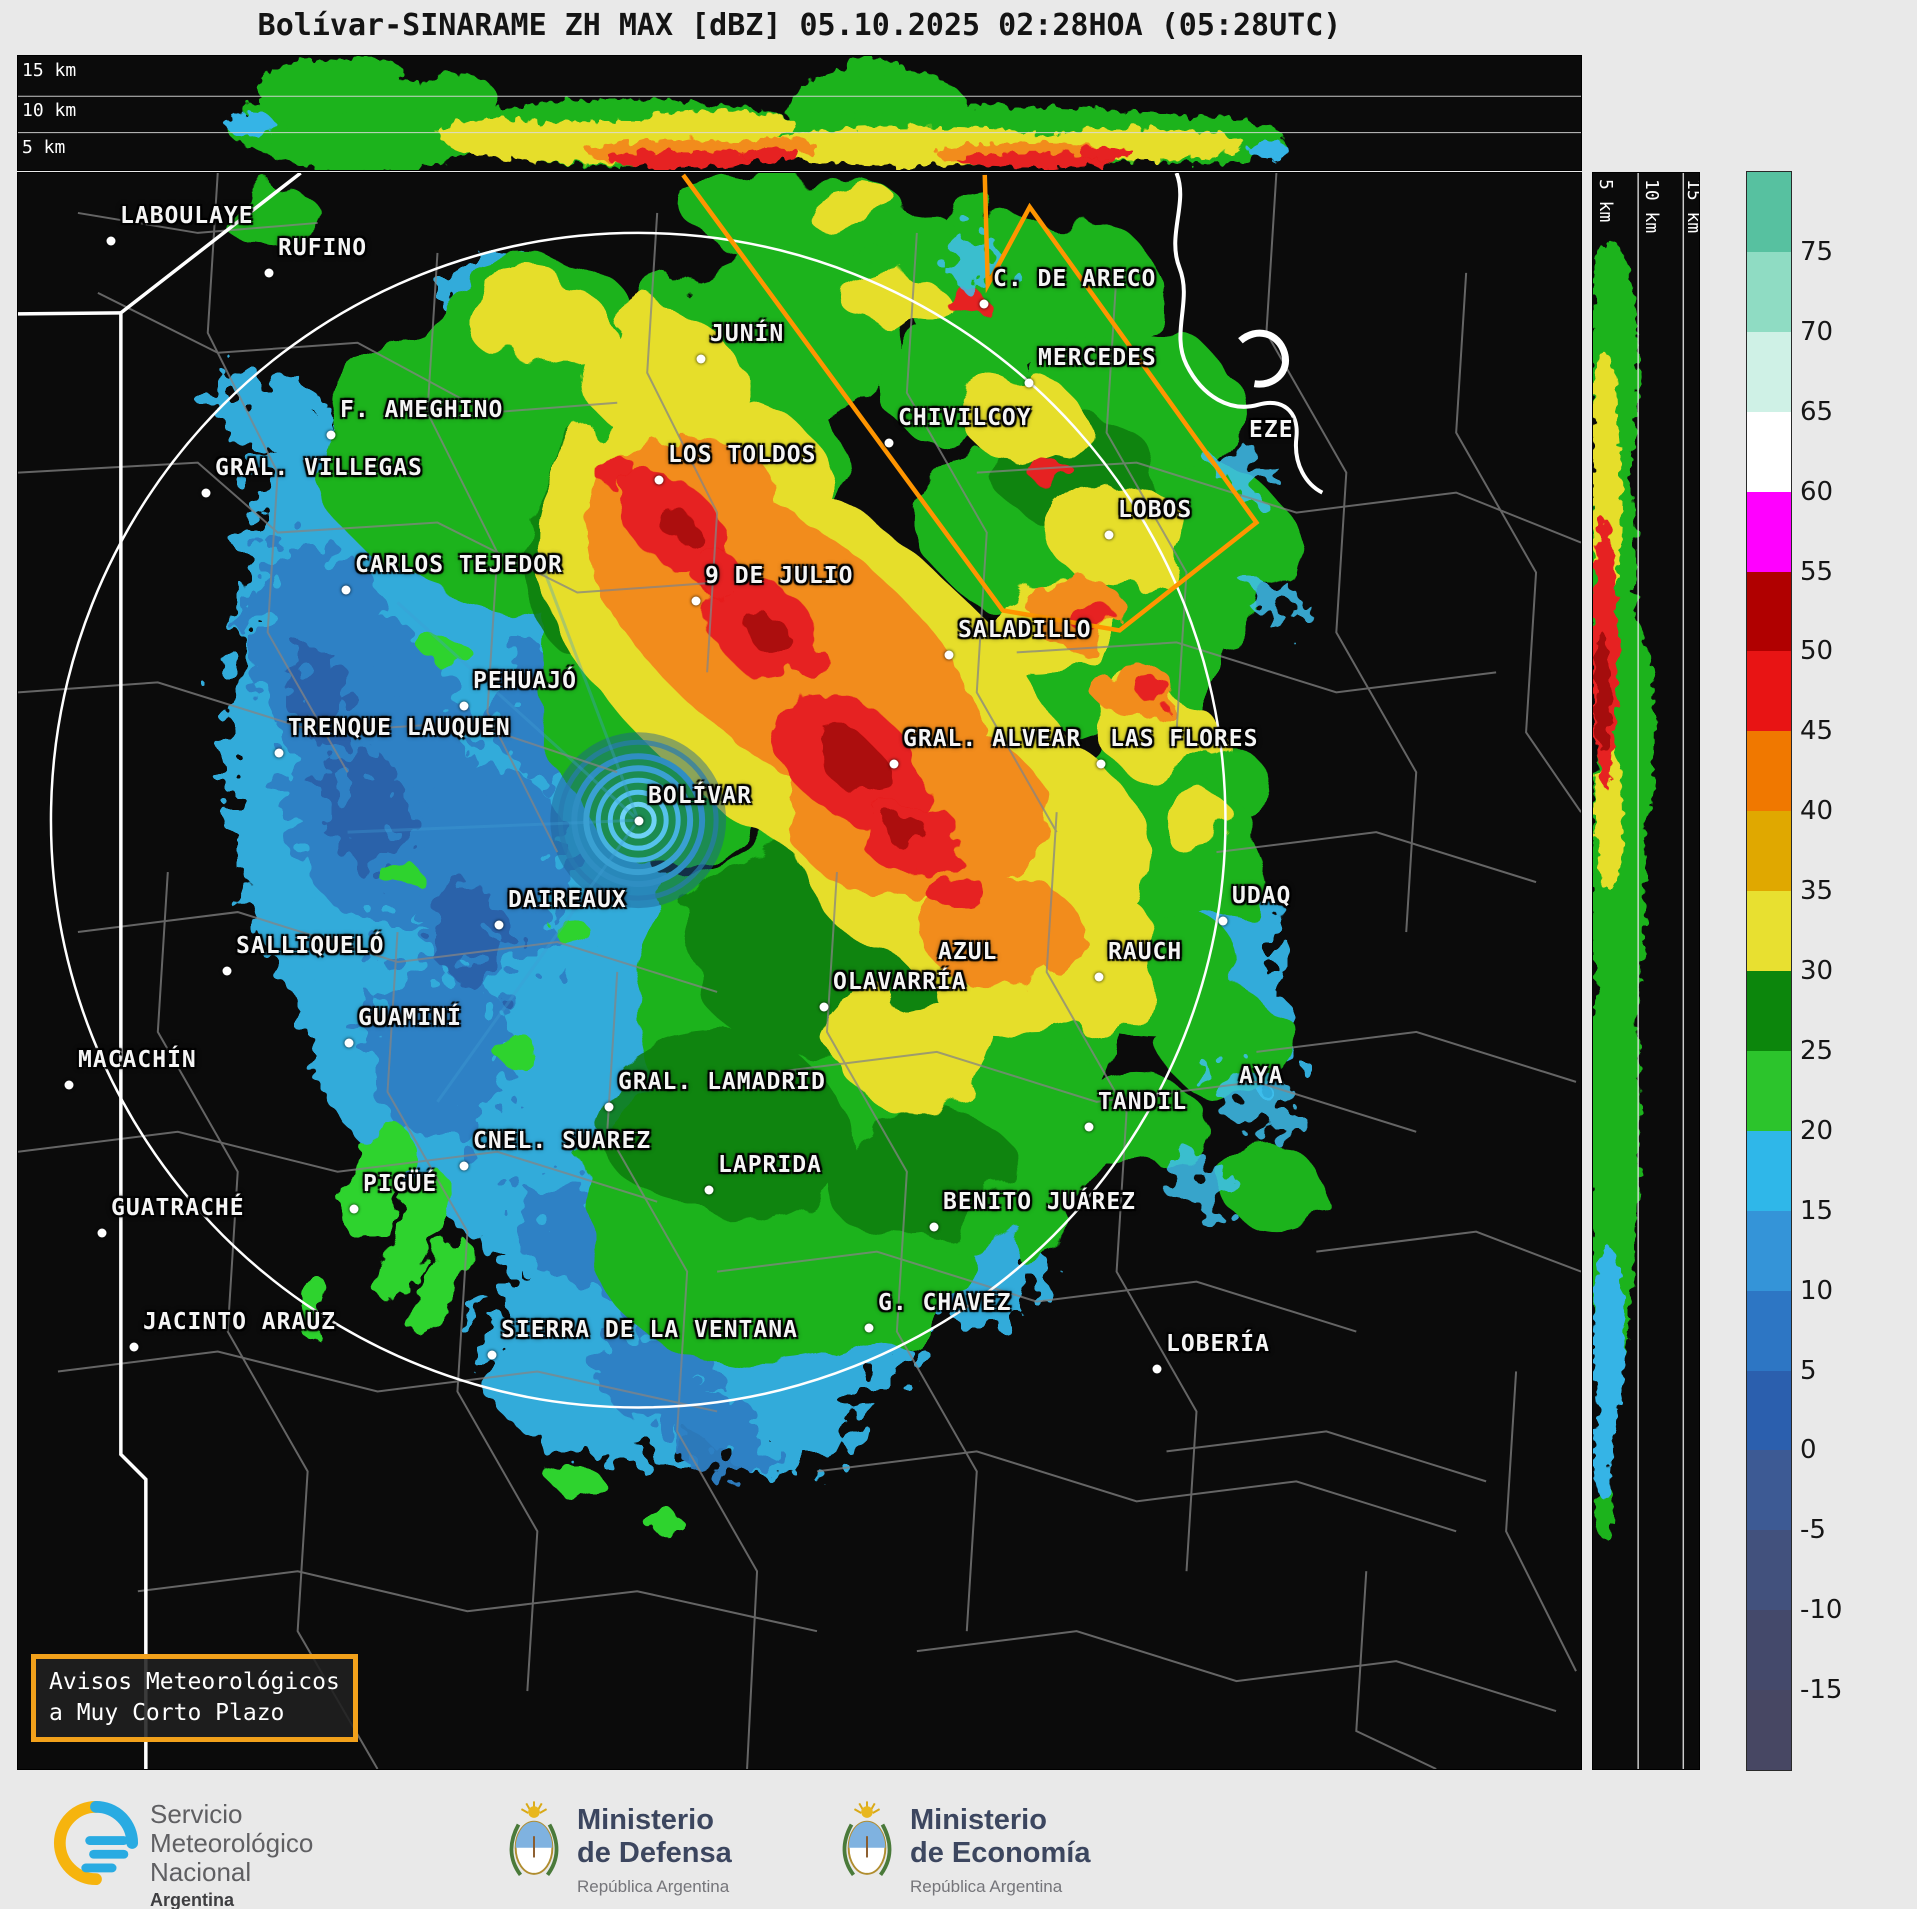 The image size is (1917, 1909). I want to click on warning-polygon, so click(970, 403).